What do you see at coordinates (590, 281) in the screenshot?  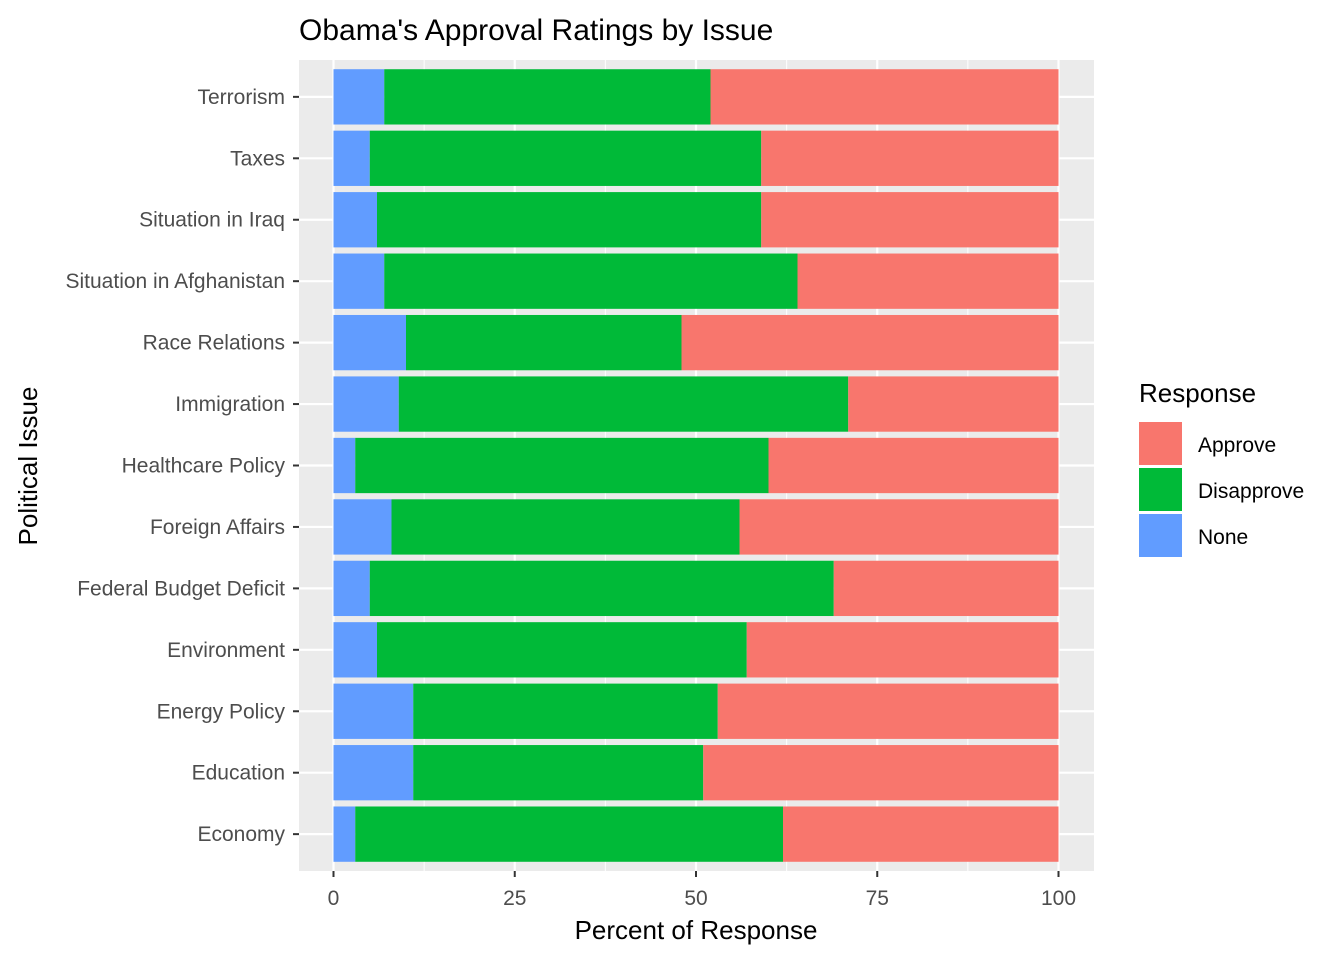 I see `bar-situation-in-afghanistan-disapprove` at bounding box center [590, 281].